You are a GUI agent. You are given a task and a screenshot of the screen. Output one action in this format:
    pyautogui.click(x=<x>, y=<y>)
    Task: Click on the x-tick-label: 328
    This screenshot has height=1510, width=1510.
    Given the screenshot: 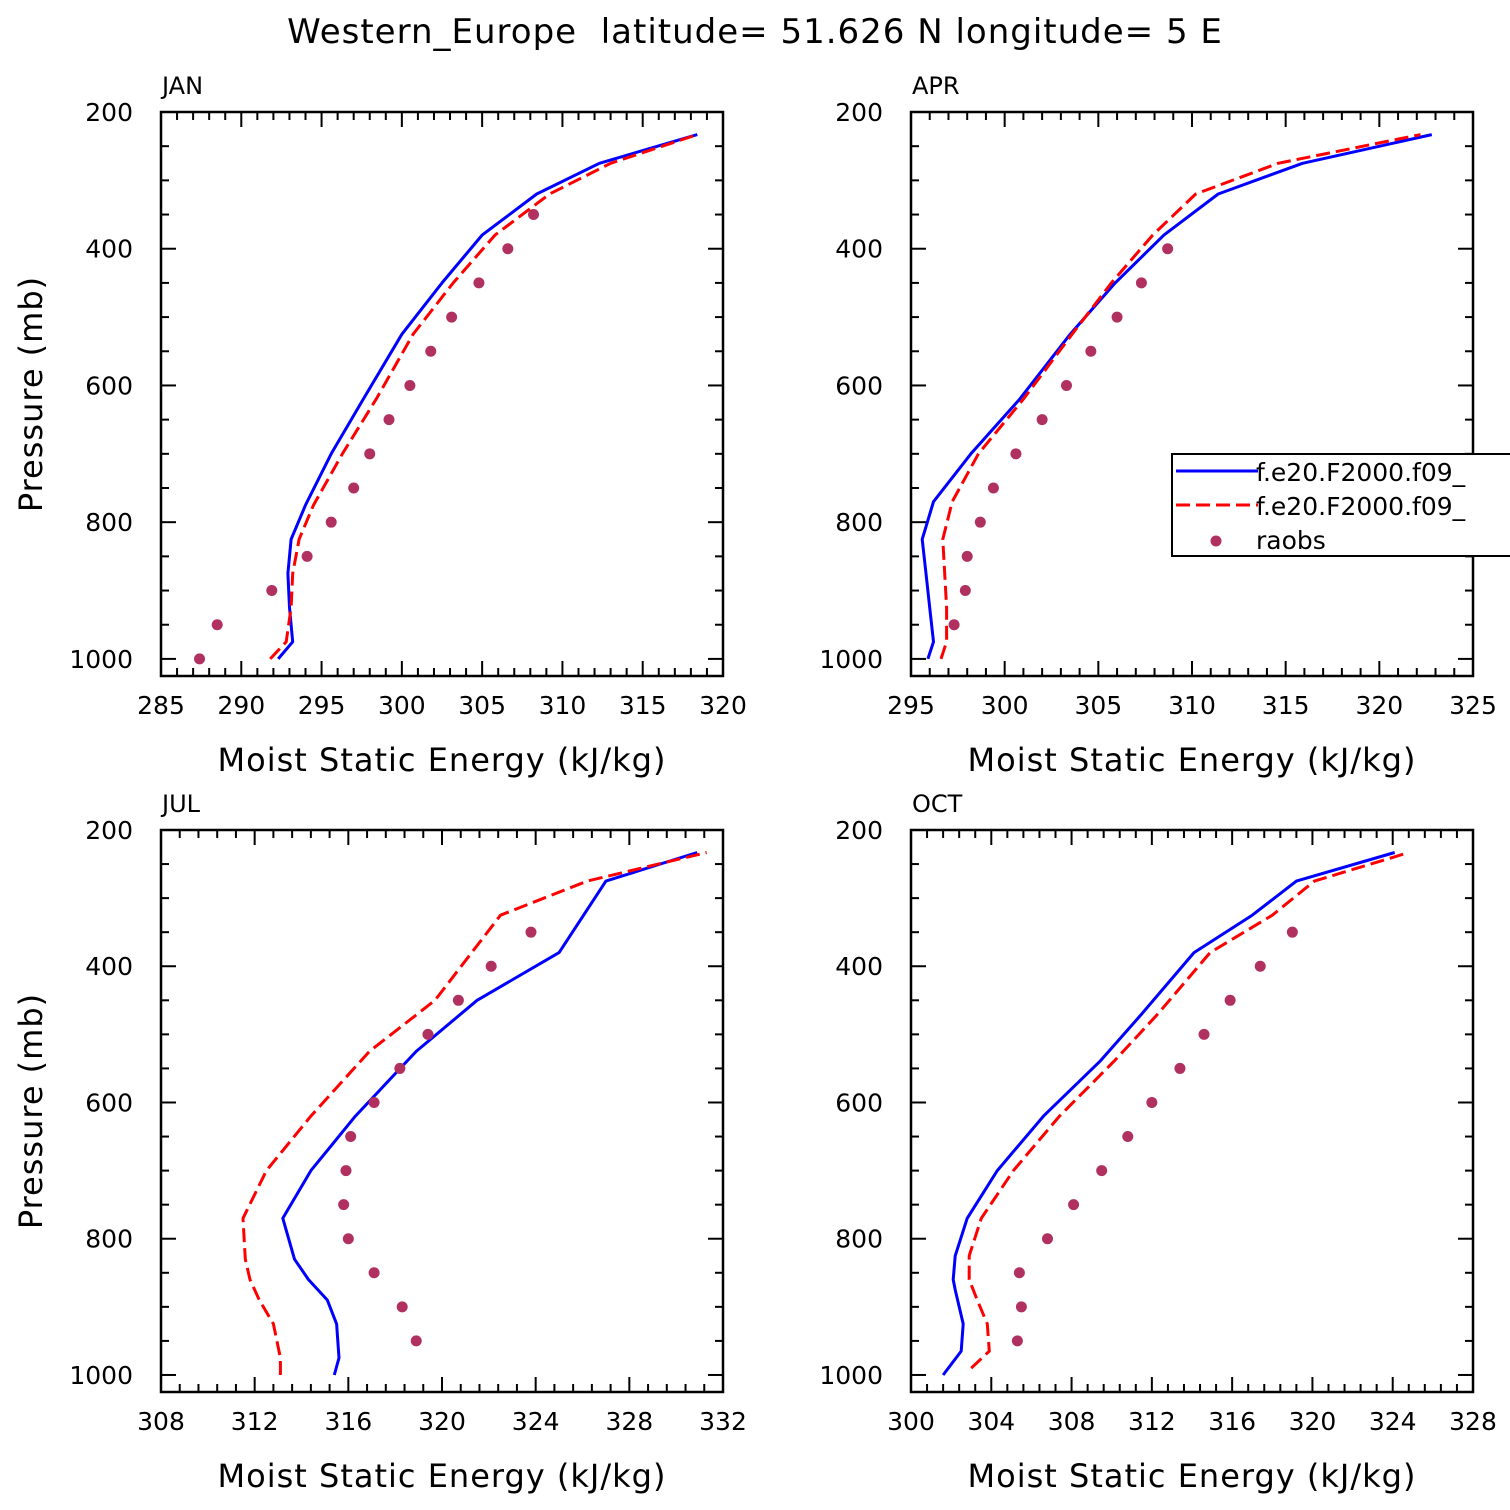 What is the action you would take?
    pyautogui.click(x=629, y=1421)
    